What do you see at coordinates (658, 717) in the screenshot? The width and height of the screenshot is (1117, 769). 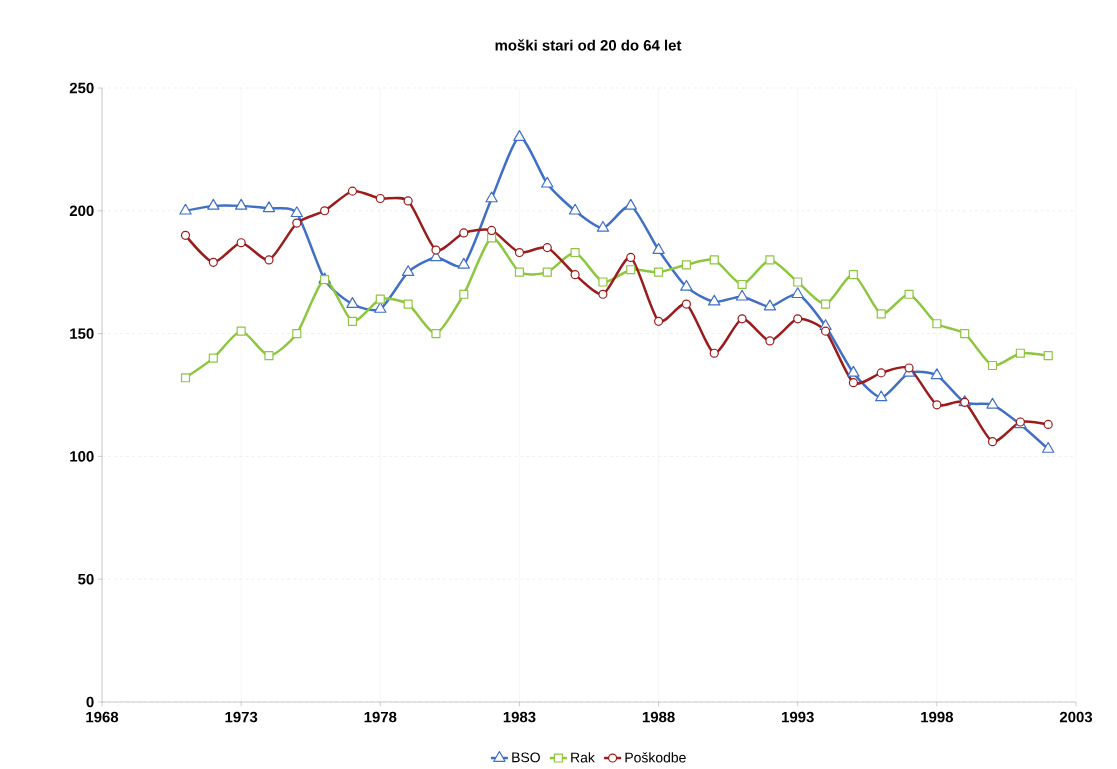 I see `x-tick-label: 1988` at bounding box center [658, 717].